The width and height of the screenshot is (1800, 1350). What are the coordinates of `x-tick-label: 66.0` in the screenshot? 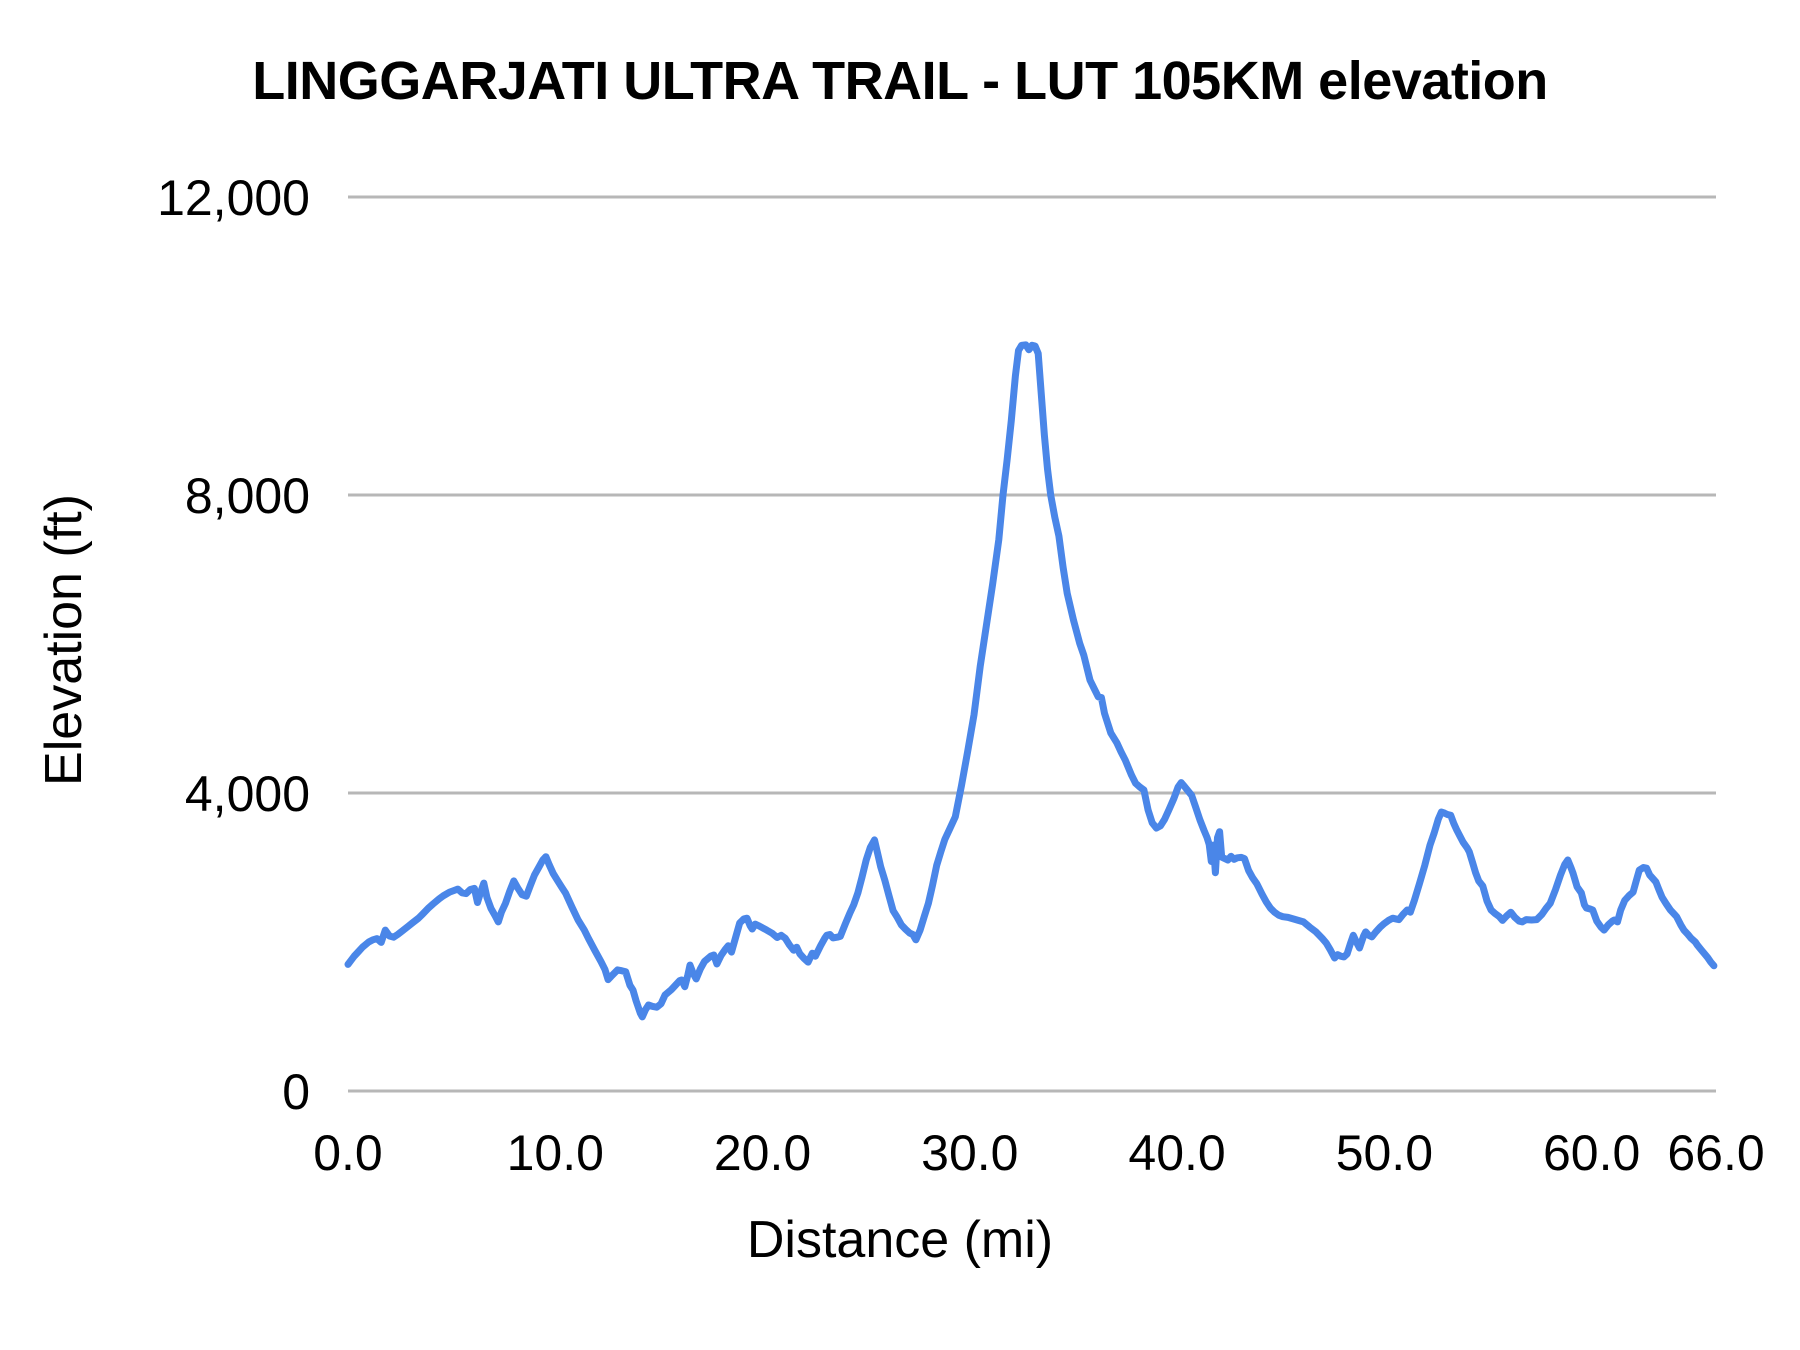 It's located at (1715, 1153).